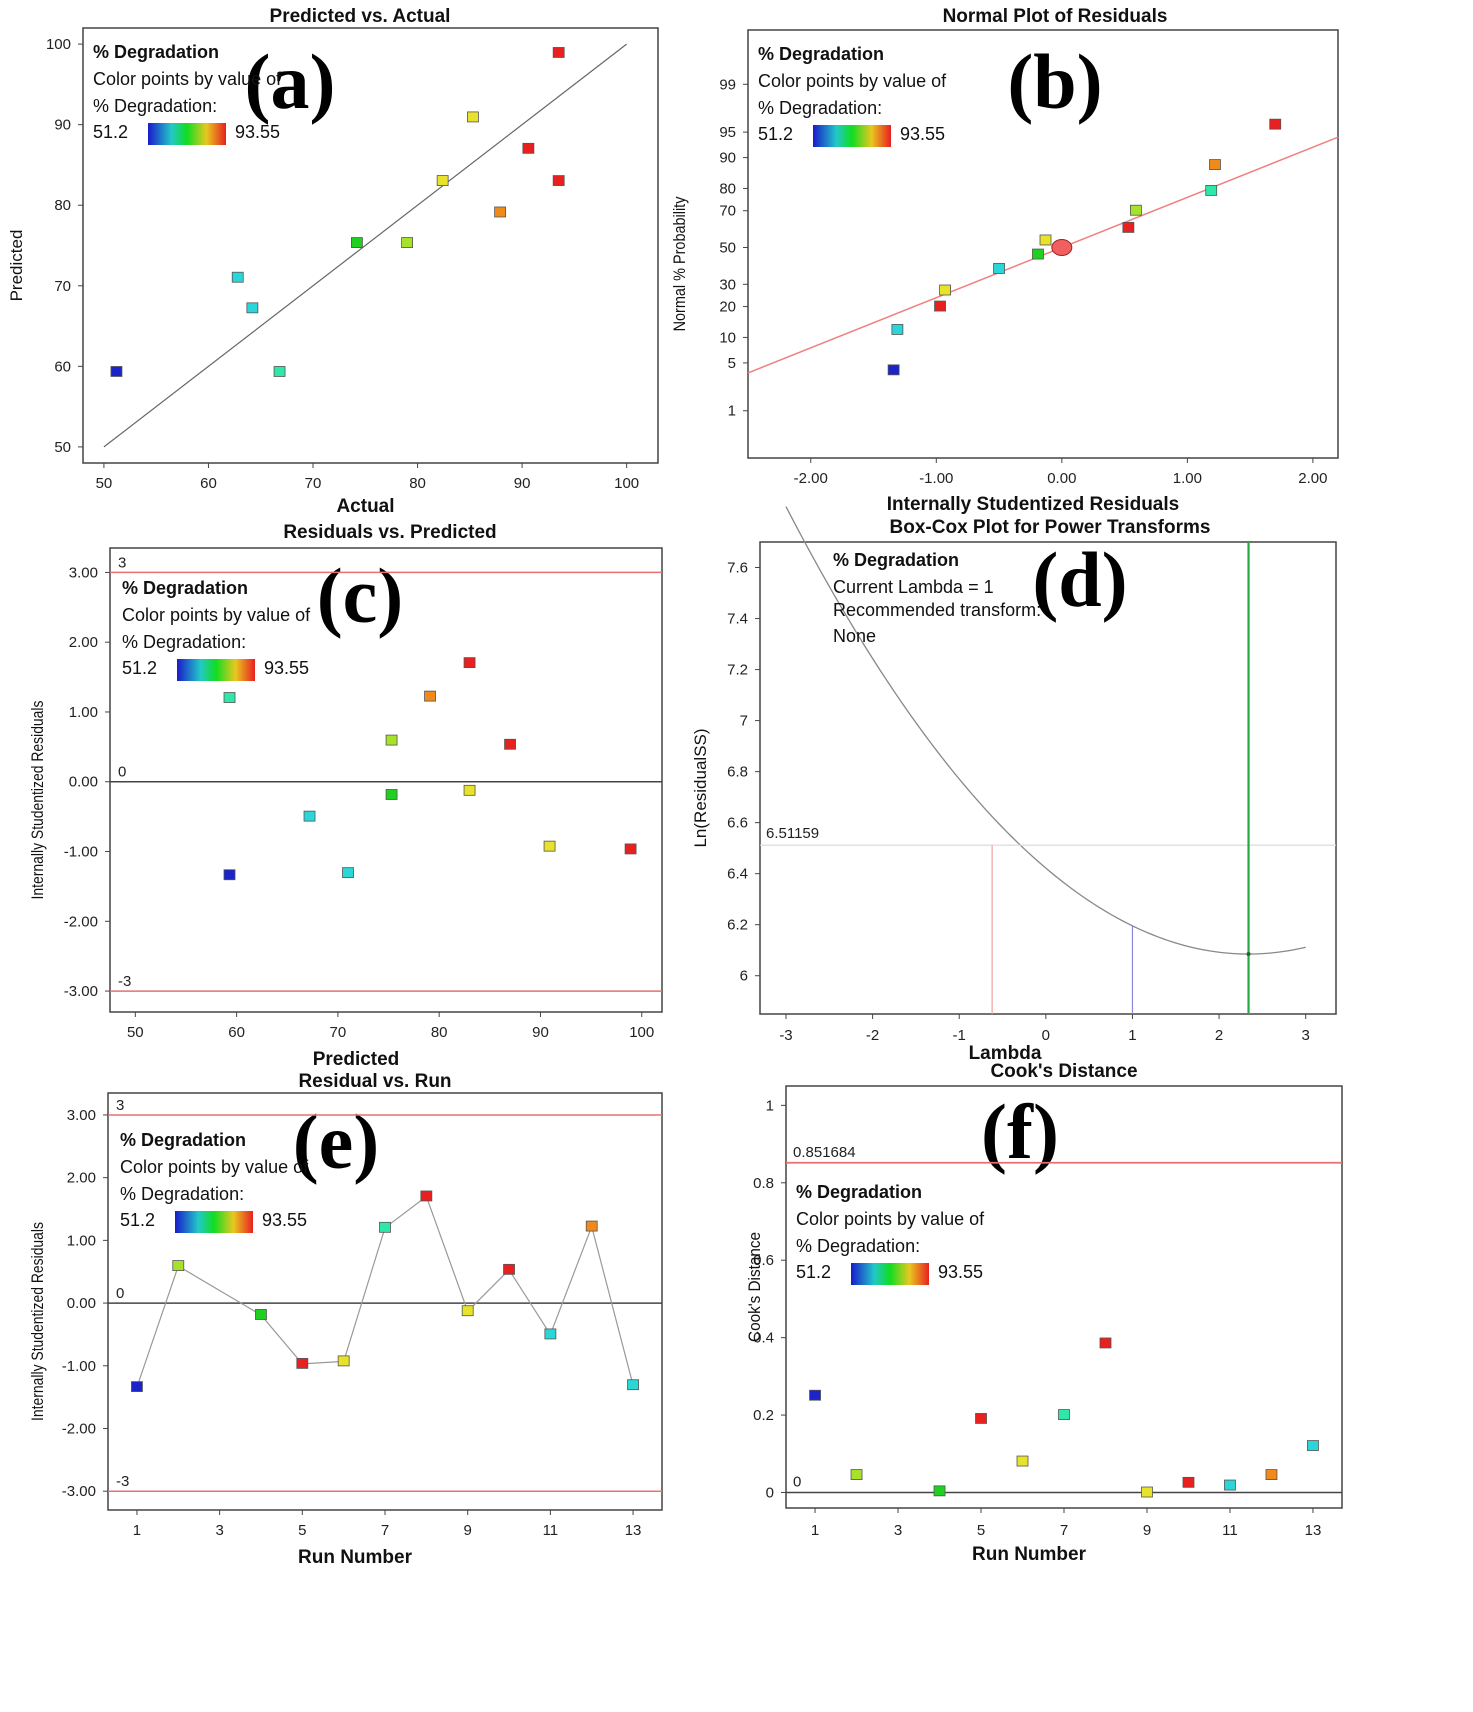 The width and height of the screenshot is (1473, 1712). What do you see at coordinates (1248, 954) in the screenshot?
I see `best-lambda-point` at bounding box center [1248, 954].